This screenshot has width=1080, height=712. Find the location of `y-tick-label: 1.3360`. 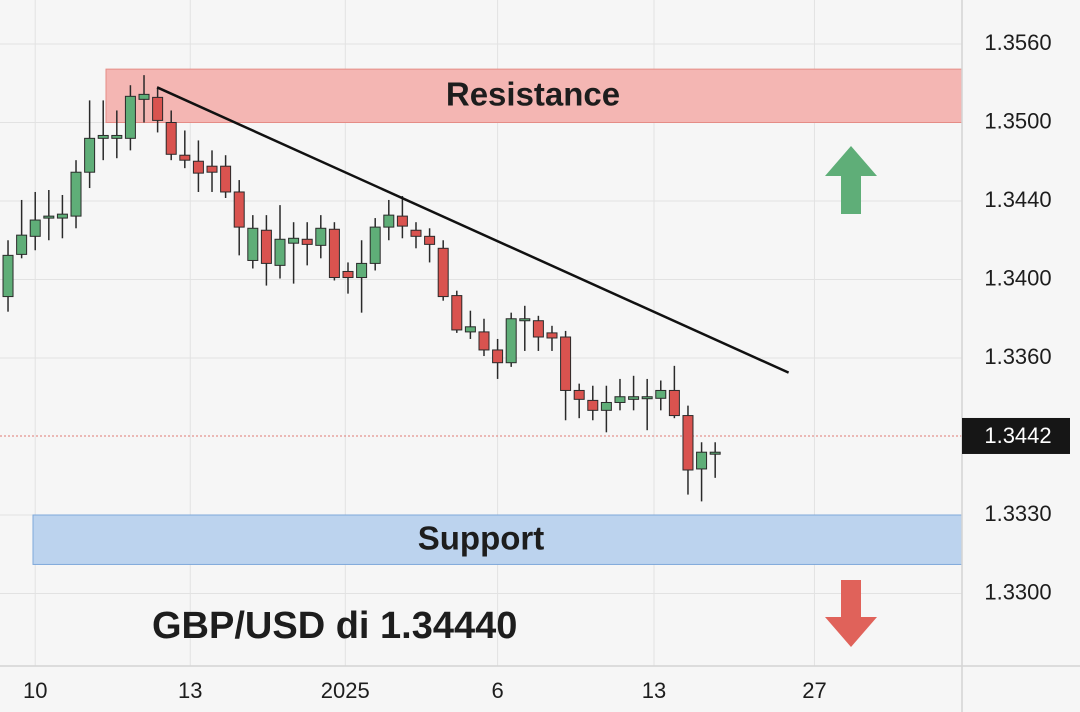

y-tick-label: 1.3360 is located at coordinates (1017, 356).